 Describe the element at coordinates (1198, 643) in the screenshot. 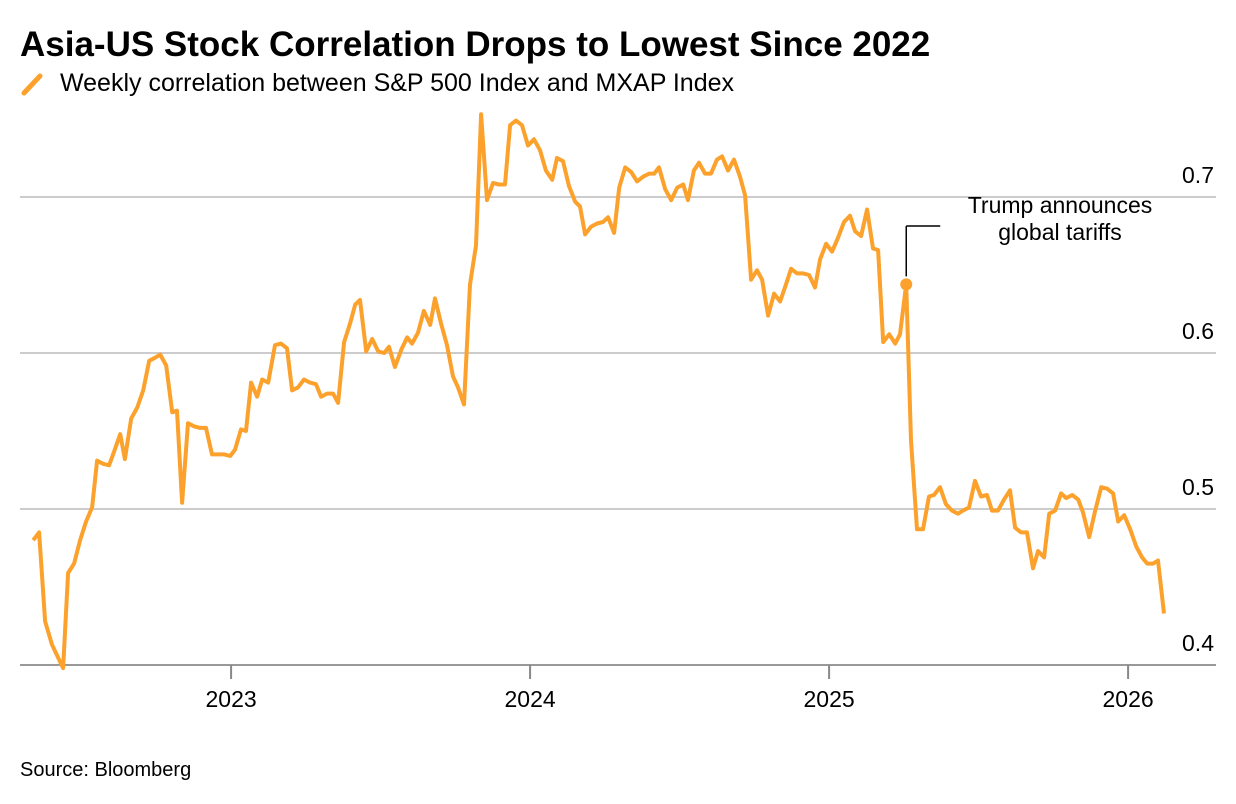

I see `y-tick-label: 0.4` at that location.